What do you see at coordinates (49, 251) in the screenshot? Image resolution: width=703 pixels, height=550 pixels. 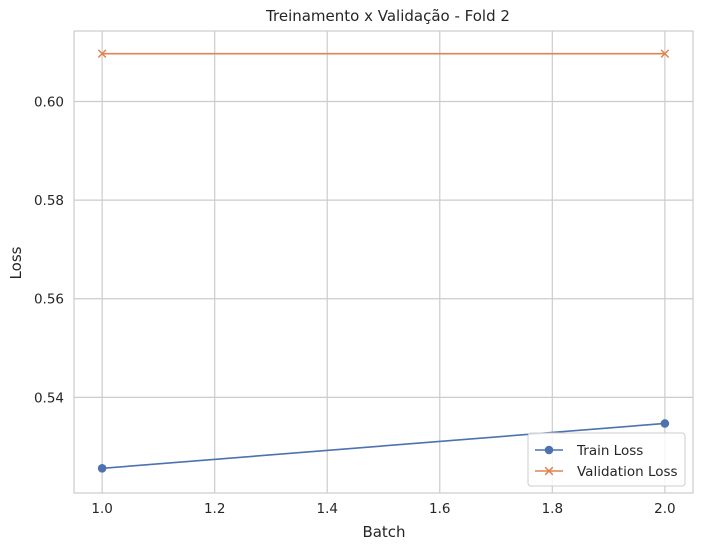 I see `y-axis-tick-labels: 0.54 0.56 0.58 0.60` at bounding box center [49, 251].